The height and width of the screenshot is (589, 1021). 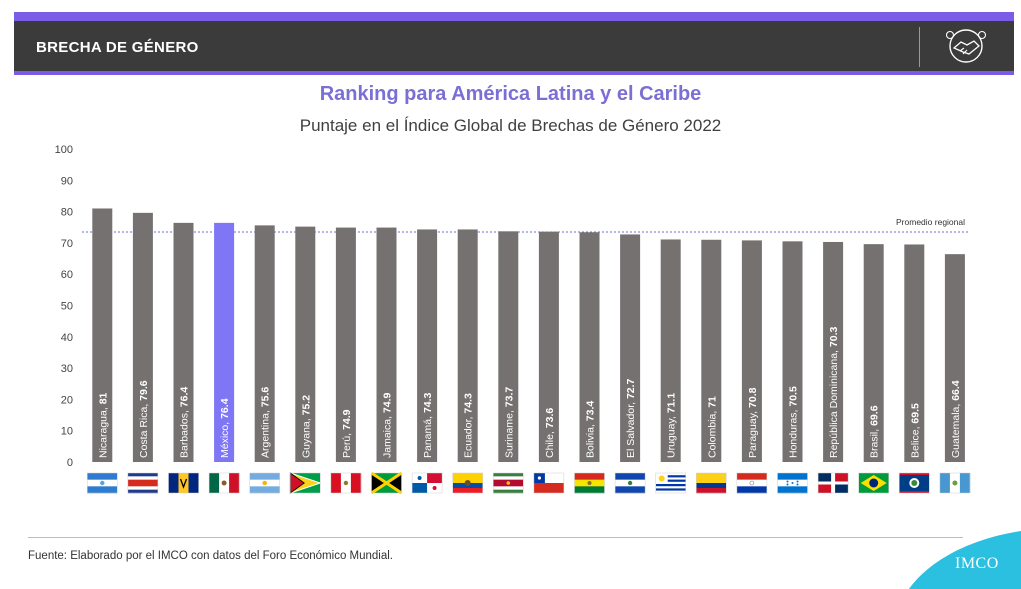 What do you see at coordinates (591, 411) in the screenshot?
I see `bar-value-label: 73.4` at bounding box center [591, 411].